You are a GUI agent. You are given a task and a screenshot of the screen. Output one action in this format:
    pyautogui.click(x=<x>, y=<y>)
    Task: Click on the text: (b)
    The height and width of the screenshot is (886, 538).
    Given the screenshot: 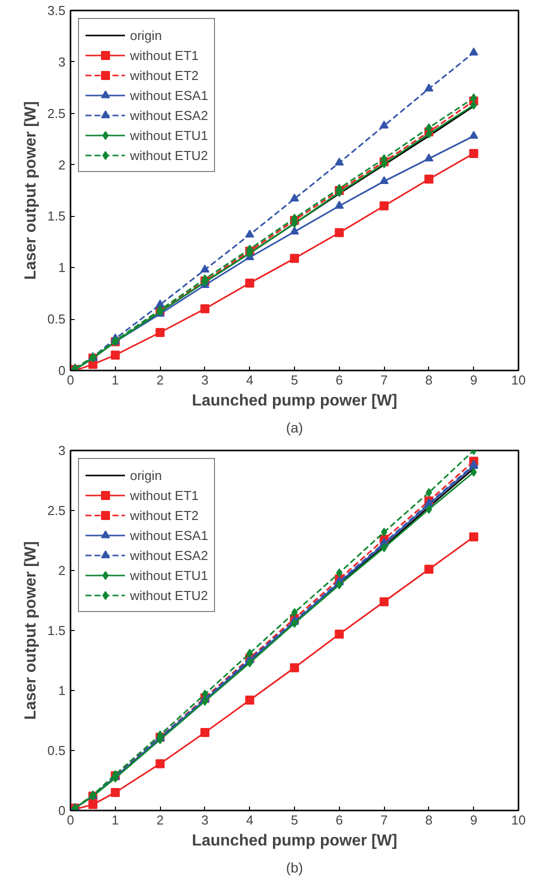 What is the action you would take?
    pyautogui.click(x=295, y=868)
    